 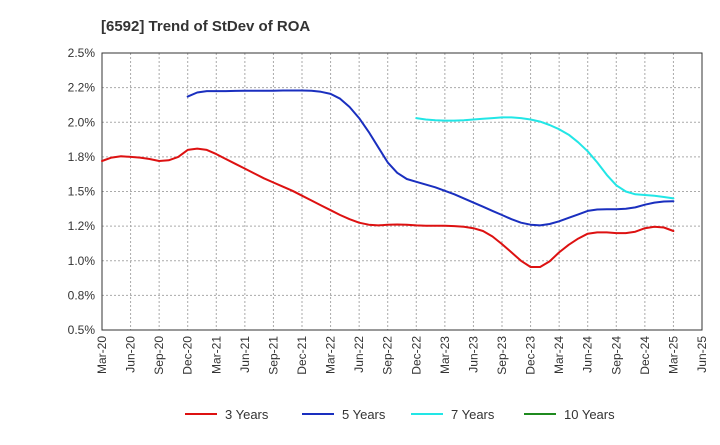 What do you see at coordinates (502, 355) in the screenshot?
I see `x-tick-label: Sep-23` at bounding box center [502, 355].